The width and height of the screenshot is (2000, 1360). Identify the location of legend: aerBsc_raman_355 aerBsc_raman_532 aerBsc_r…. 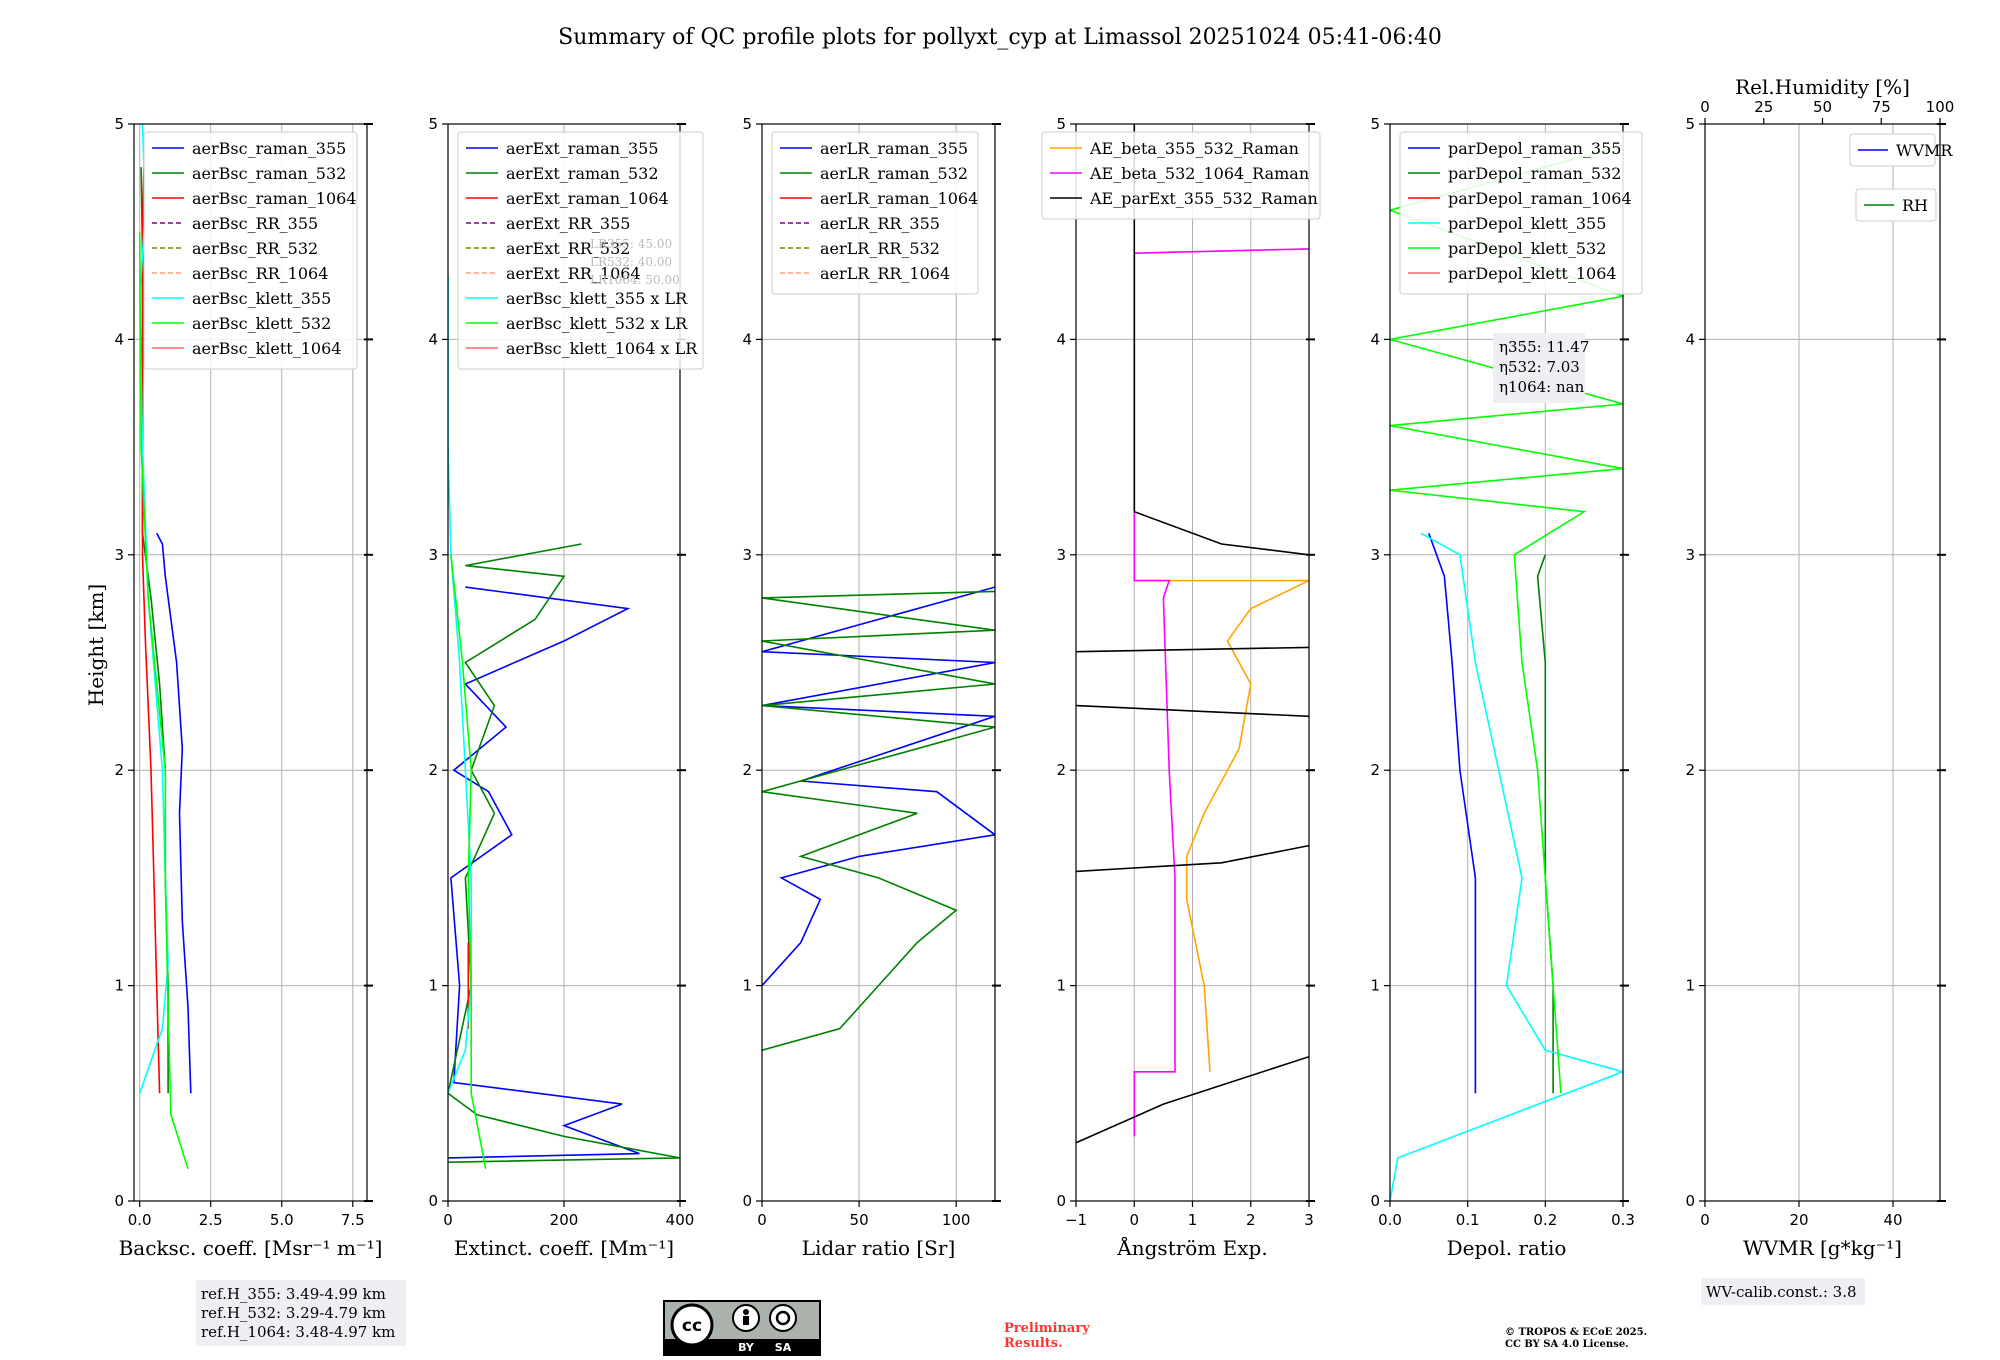
(250, 250).